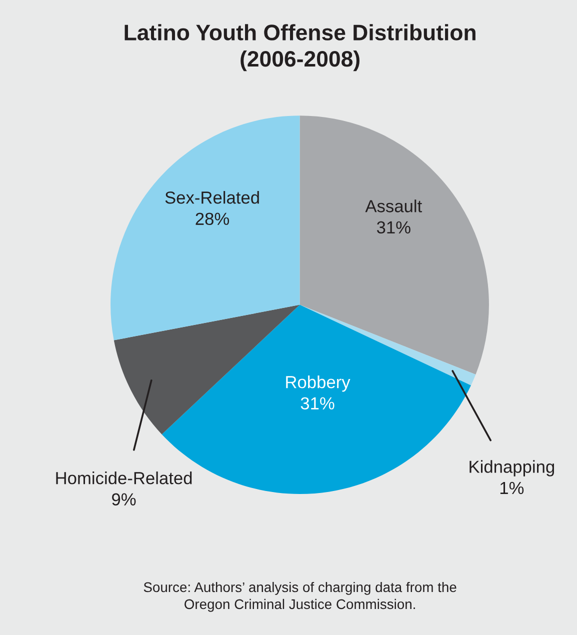 The image size is (577, 635). I want to click on slice-label: Kidnapping, so click(512, 468).